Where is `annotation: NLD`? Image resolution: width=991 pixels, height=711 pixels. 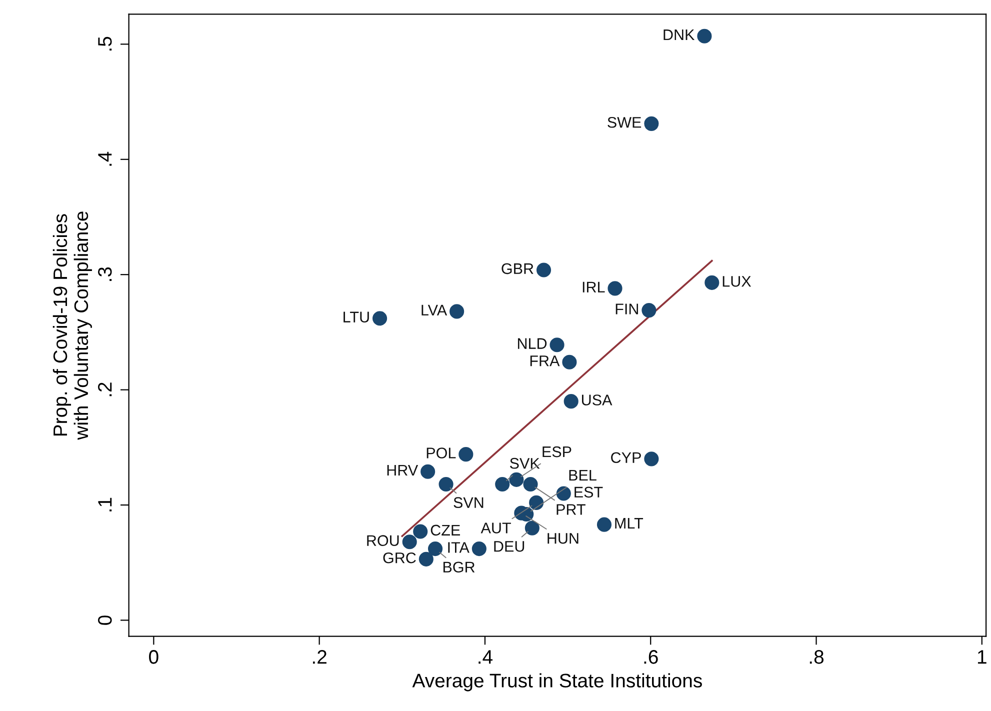 annotation: NLD is located at coordinates (532, 343).